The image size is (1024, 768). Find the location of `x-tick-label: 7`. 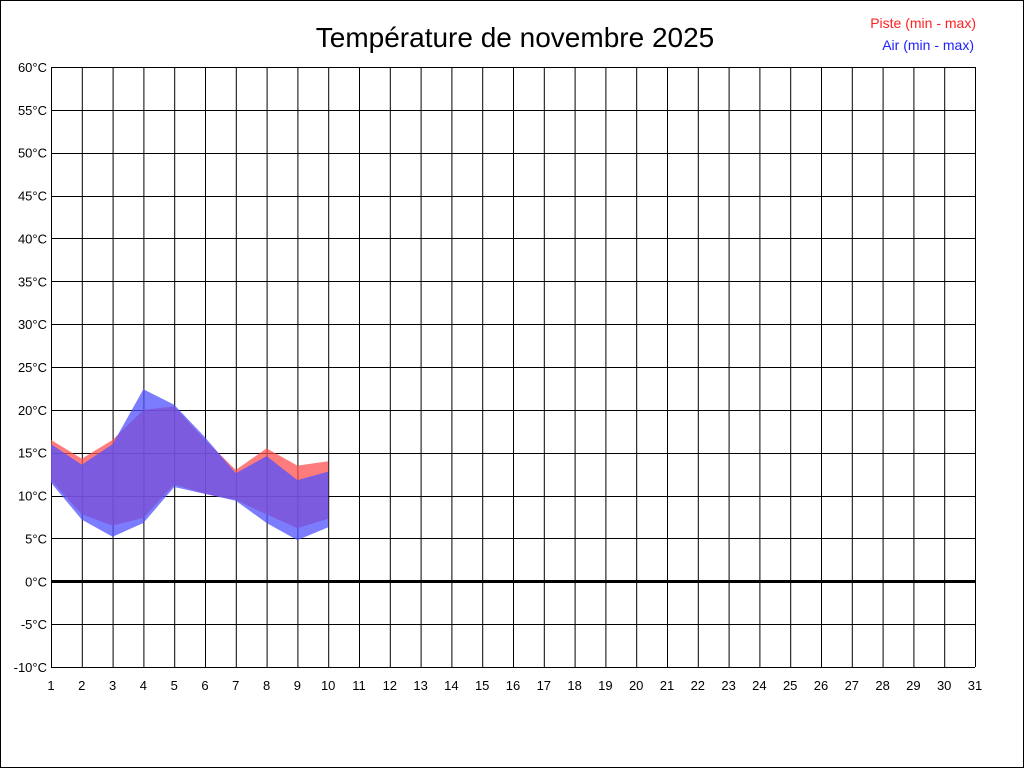

x-tick-label: 7 is located at coordinates (235, 685).